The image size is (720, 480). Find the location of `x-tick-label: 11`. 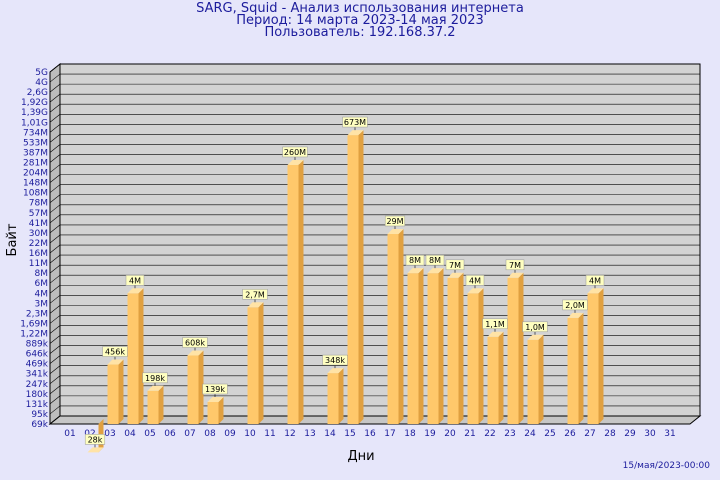

x-tick-label: 11 is located at coordinates (269, 434).